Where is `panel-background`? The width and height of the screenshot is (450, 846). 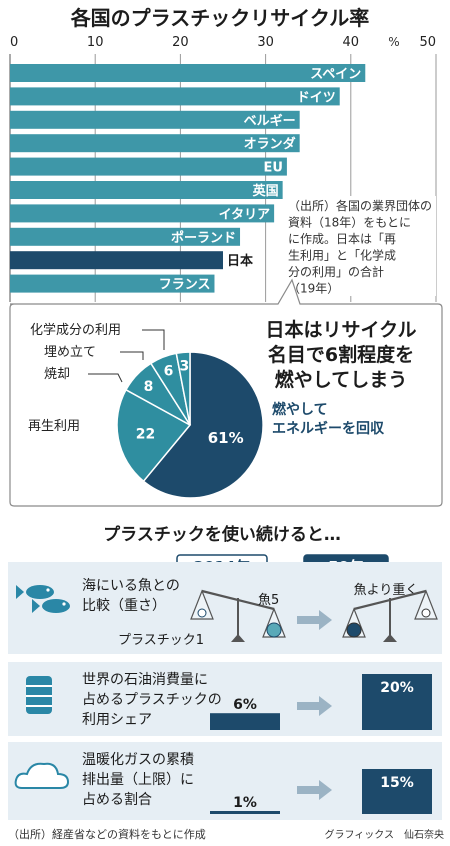 panel-background is located at coordinates (225, 608).